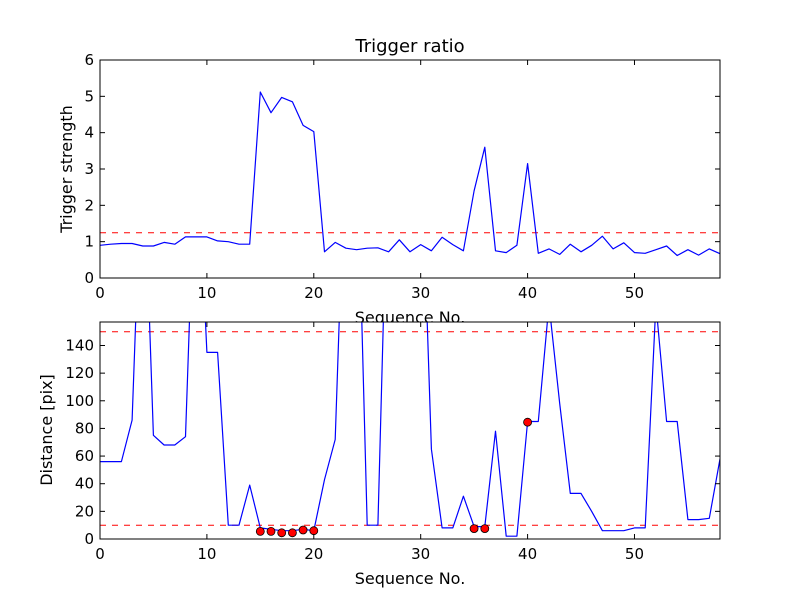 This screenshot has width=800, height=600. Describe the element at coordinates (89, 133) in the screenshot. I see `y-tick-label: 4` at that location.